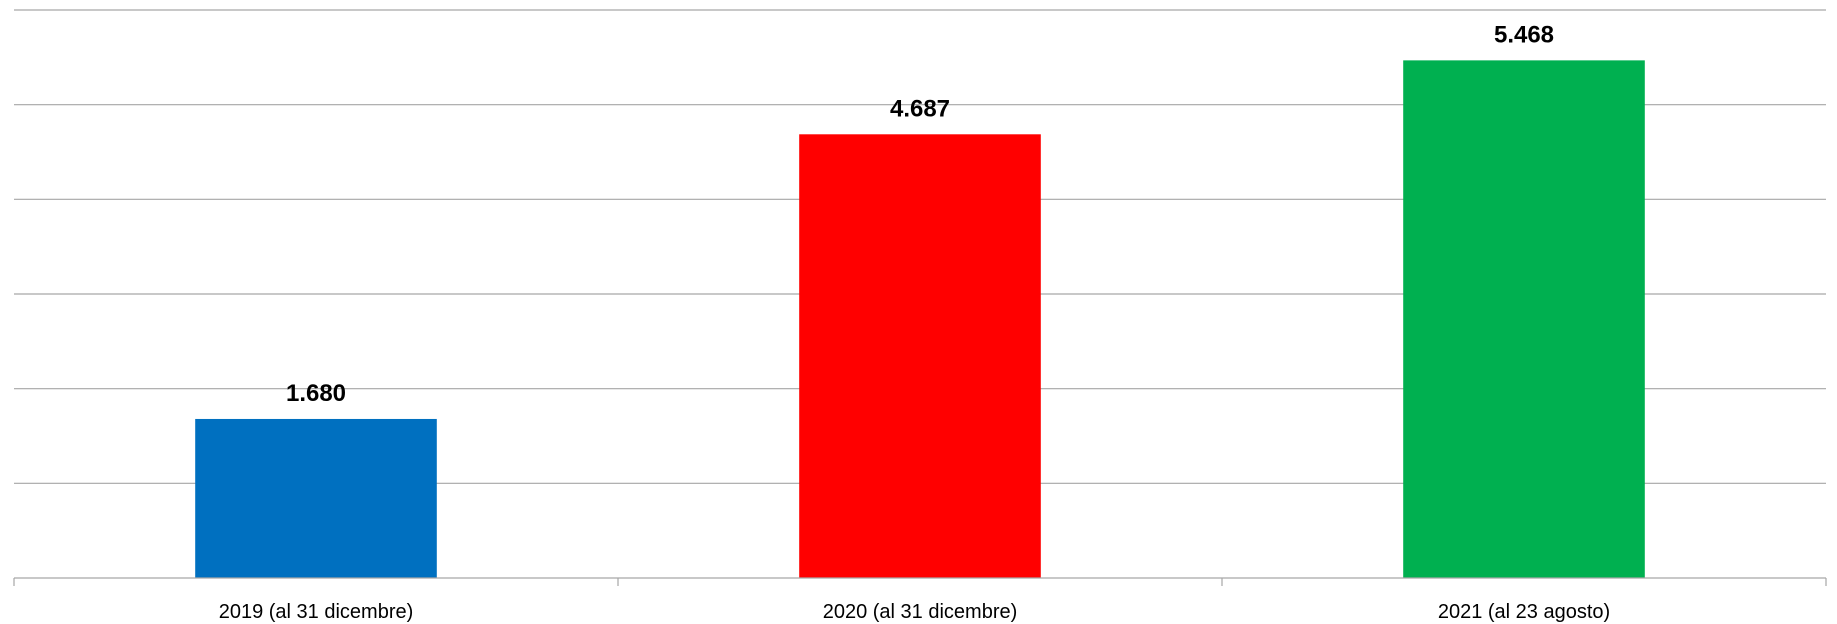  I want to click on category-label: 2021 (al 23 agosto), so click(1524, 612).